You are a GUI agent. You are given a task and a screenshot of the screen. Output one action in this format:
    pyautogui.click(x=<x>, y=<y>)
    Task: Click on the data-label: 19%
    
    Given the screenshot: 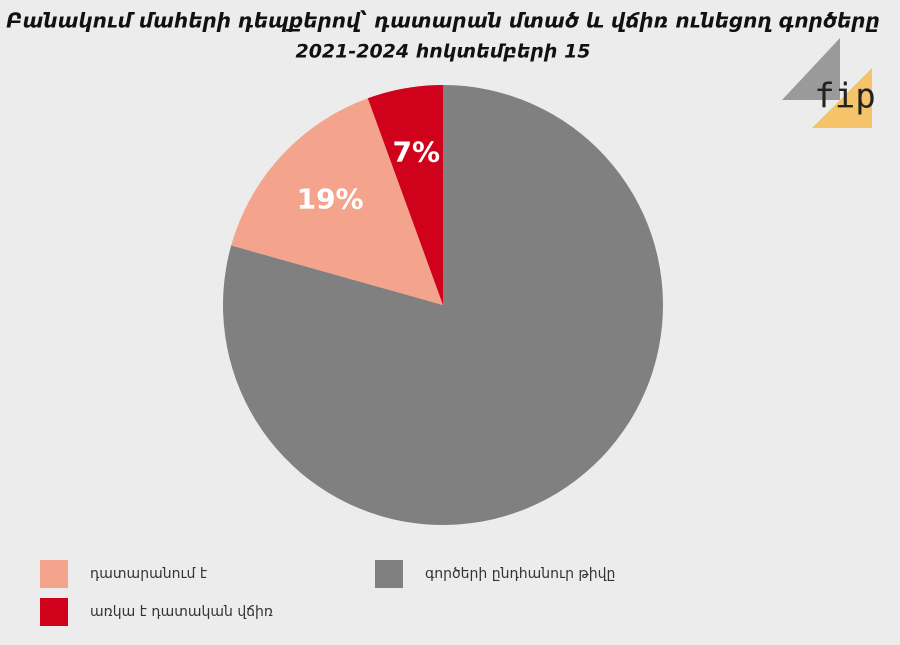 What is the action you would take?
    pyautogui.click(x=330, y=198)
    